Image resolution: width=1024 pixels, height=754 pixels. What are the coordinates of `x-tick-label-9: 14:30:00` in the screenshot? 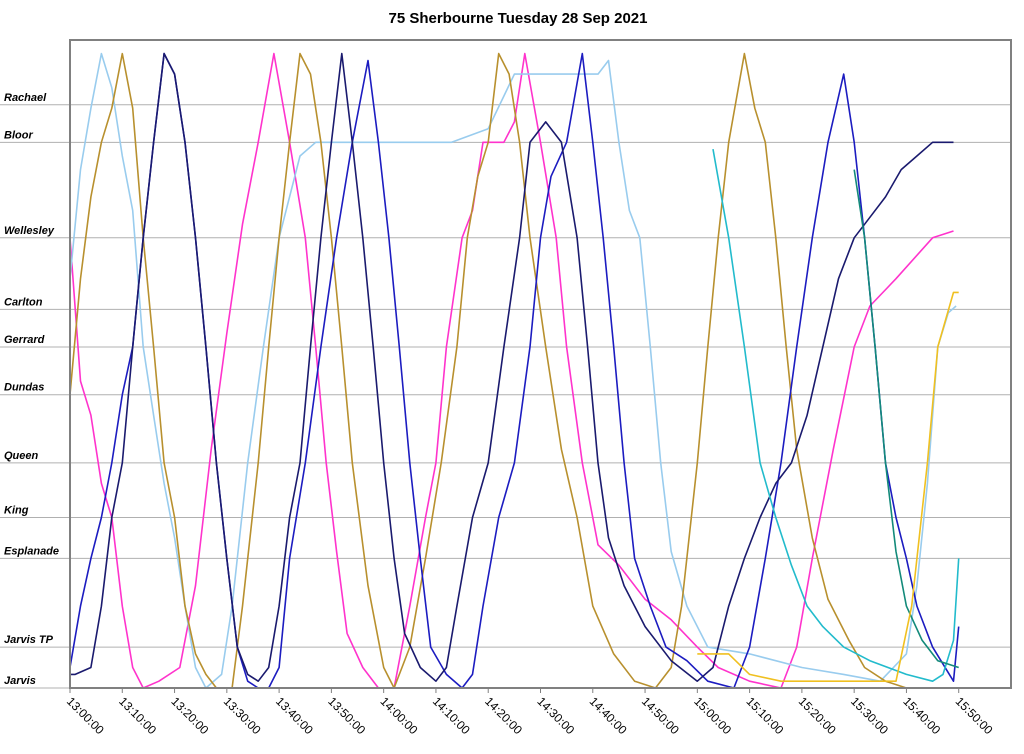 It's located at (555, 715).